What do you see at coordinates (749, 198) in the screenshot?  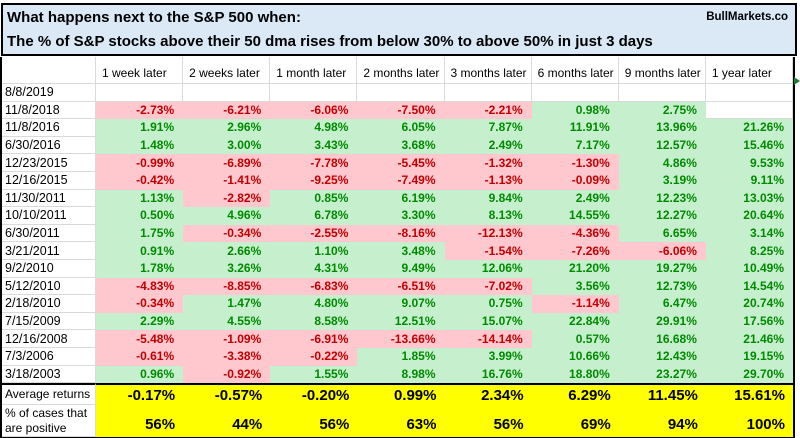 I see `return-cell: 13.03%` at bounding box center [749, 198].